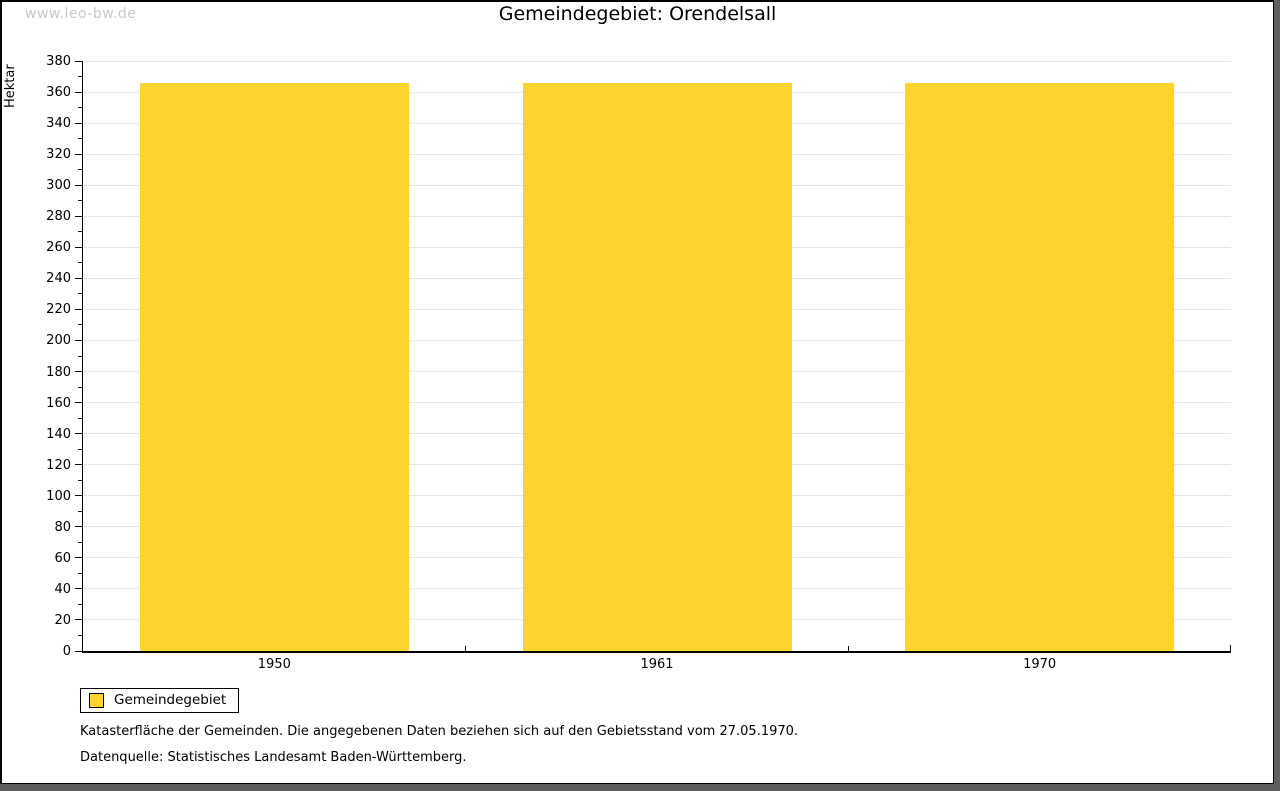 The height and width of the screenshot is (791, 1280). Describe the element at coordinates (58, 279) in the screenshot. I see `y-axis-tick-label: 240` at that location.